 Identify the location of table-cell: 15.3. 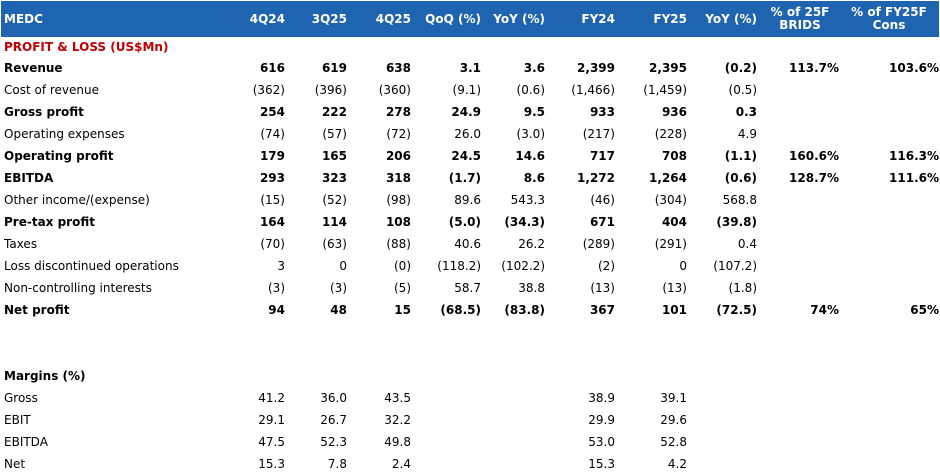
(271, 464).